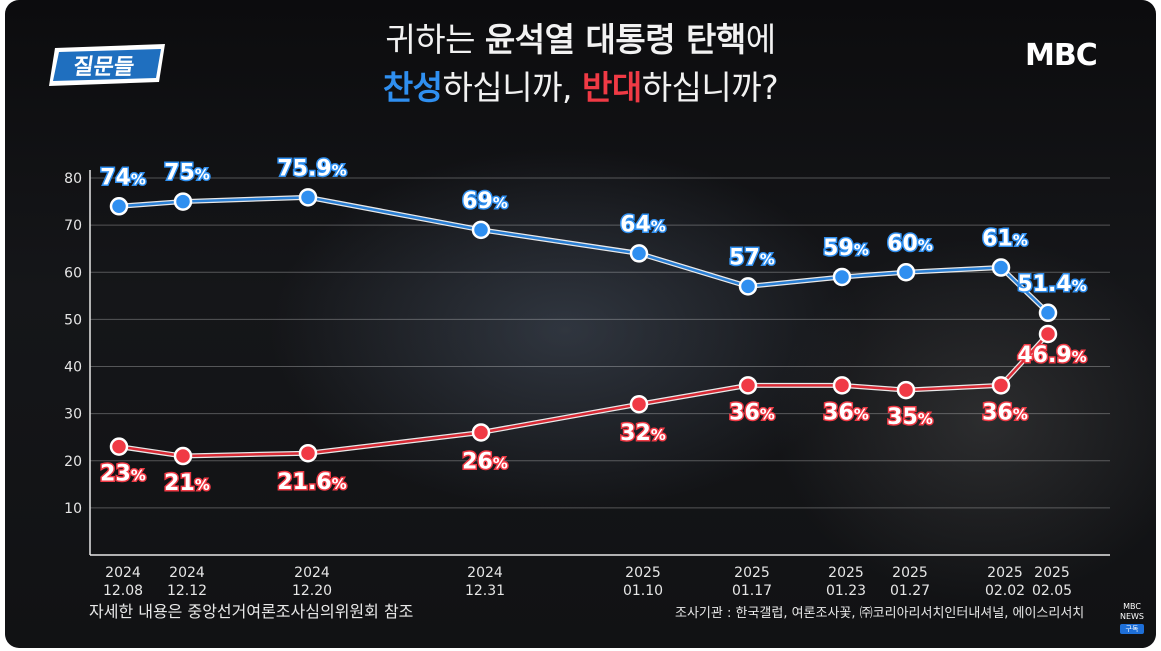 The width and height of the screenshot is (1161, 651). I want to click on oppose-data-label-value-5: 36, so click(744, 412).